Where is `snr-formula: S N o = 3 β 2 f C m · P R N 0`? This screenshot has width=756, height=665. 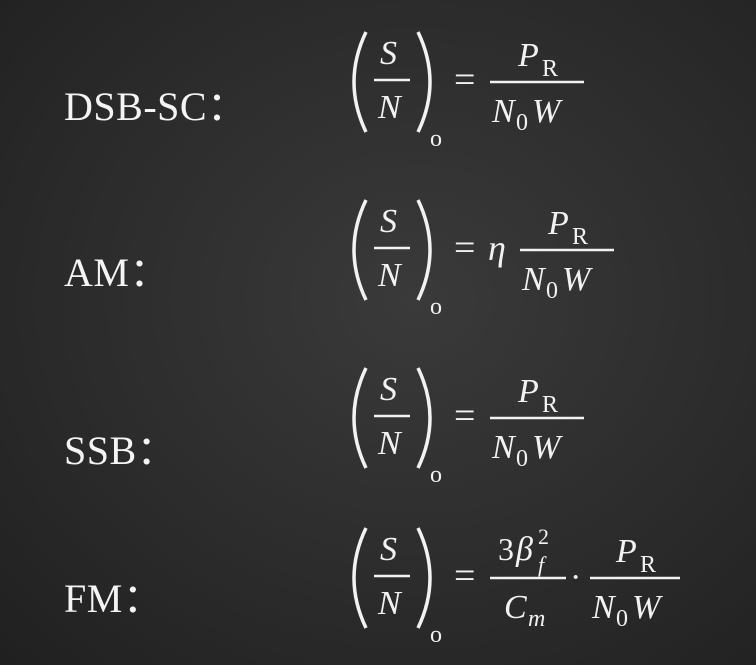
snr-formula: S N o = 3 β 2 f C m · P R N 0 is located at coordinates (538, 586).